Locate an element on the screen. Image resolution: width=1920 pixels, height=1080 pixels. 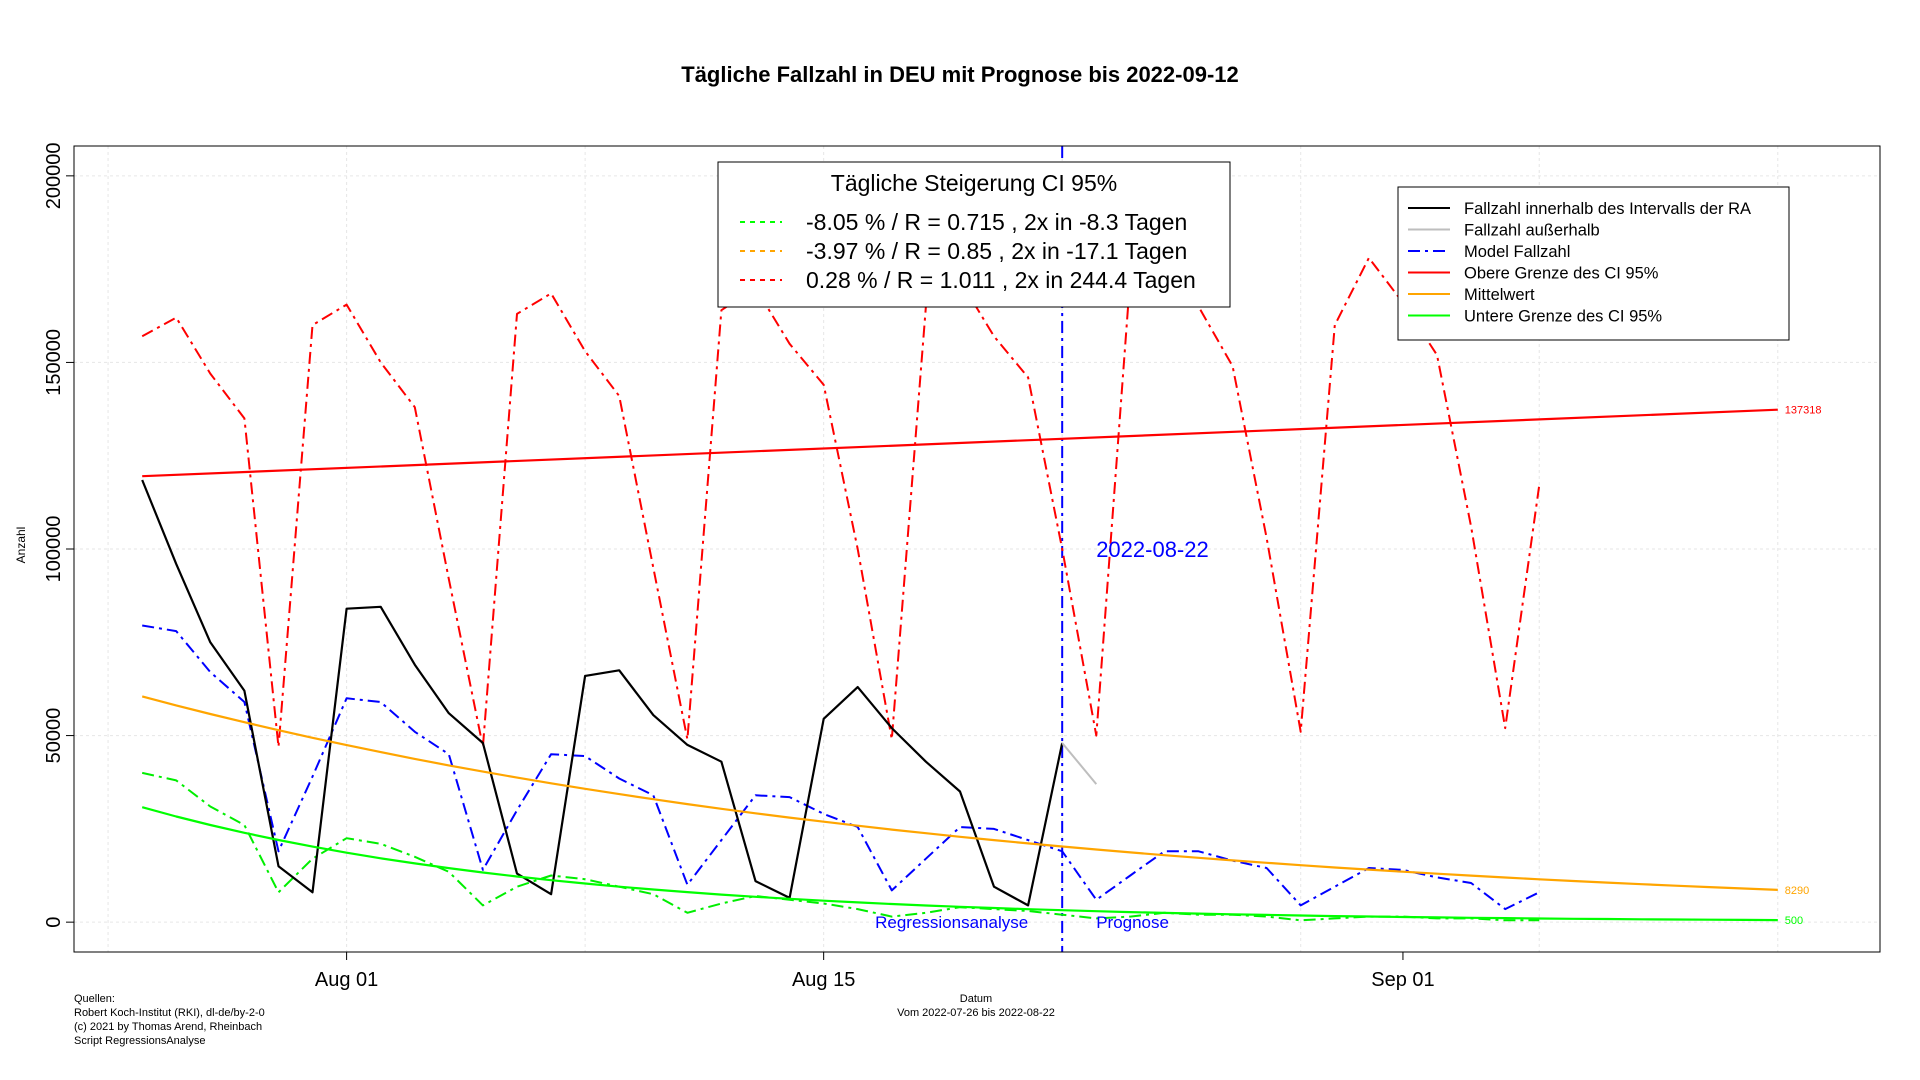
end-label-mean: 8290 is located at coordinates (1797, 891).